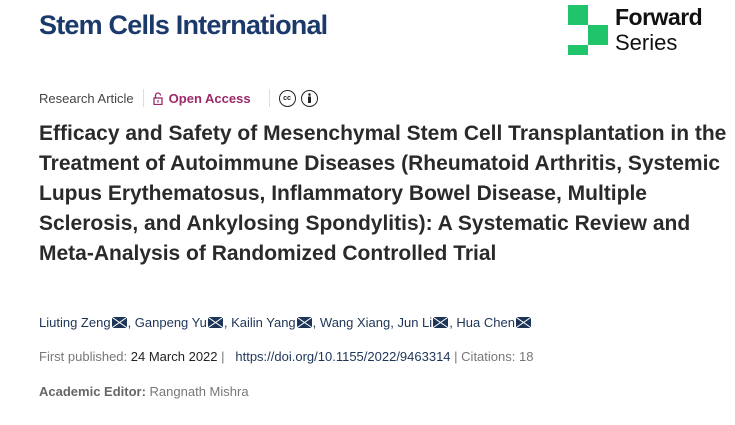 This screenshot has height=425, width=735. What do you see at coordinates (415, 322) in the screenshot?
I see `author-name: Jun Li` at bounding box center [415, 322].